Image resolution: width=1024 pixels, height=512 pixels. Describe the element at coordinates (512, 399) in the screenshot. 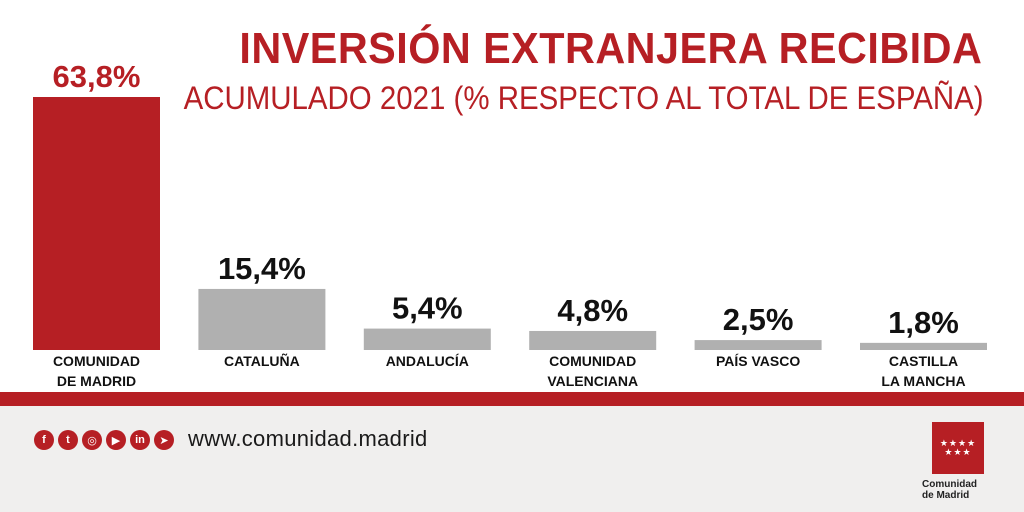

I see `footer-accent-band` at that location.